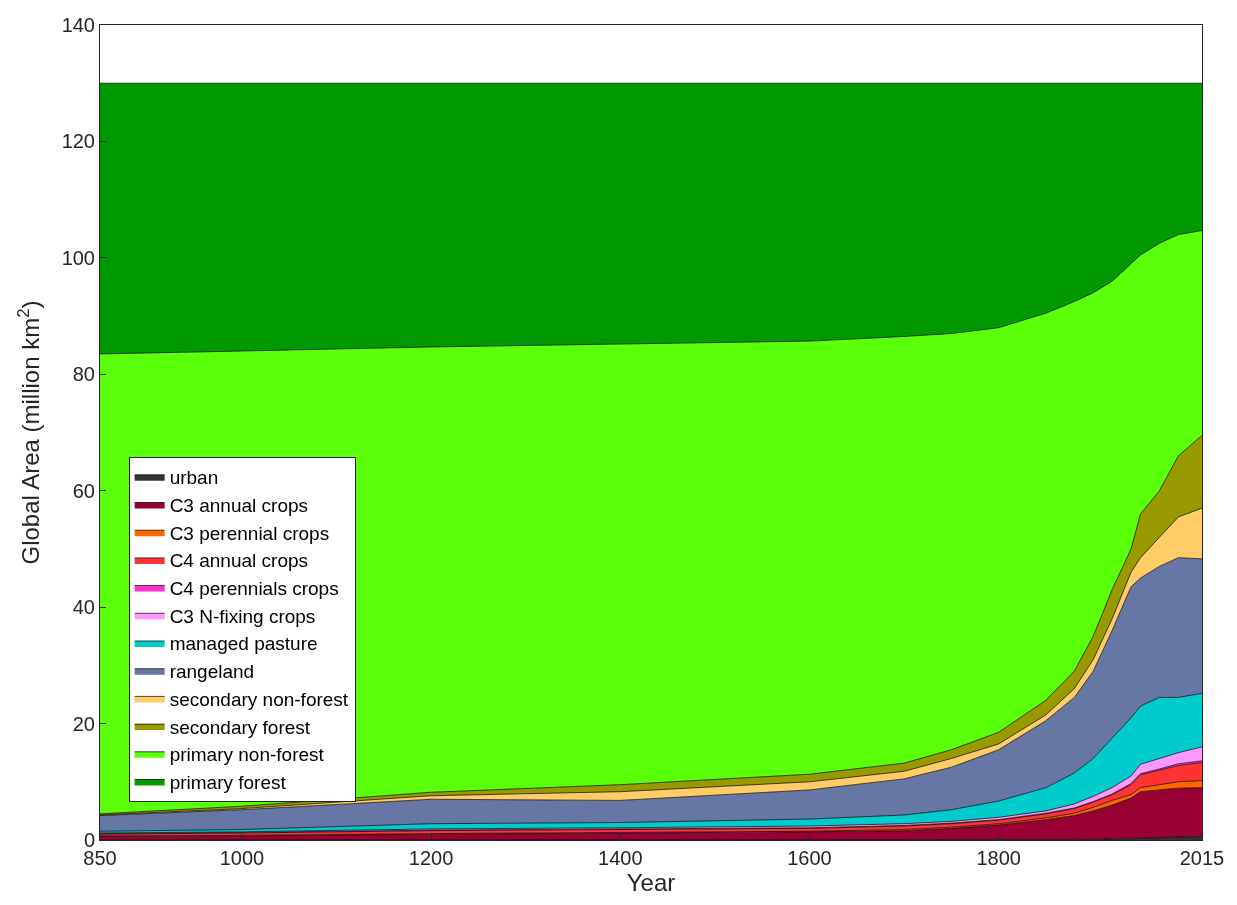 Image resolution: width=1237 pixels, height=905 pixels. Describe the element at coordinates (620, 858) in the screenshot. I see `x-tick-label: 1400` at that location.